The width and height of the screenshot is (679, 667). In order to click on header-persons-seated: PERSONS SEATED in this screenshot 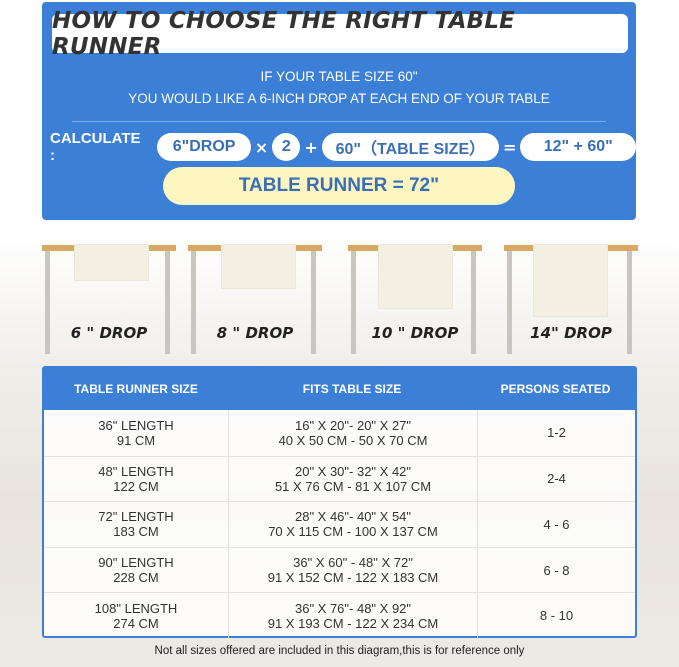, I will do `click(555, 389)`.